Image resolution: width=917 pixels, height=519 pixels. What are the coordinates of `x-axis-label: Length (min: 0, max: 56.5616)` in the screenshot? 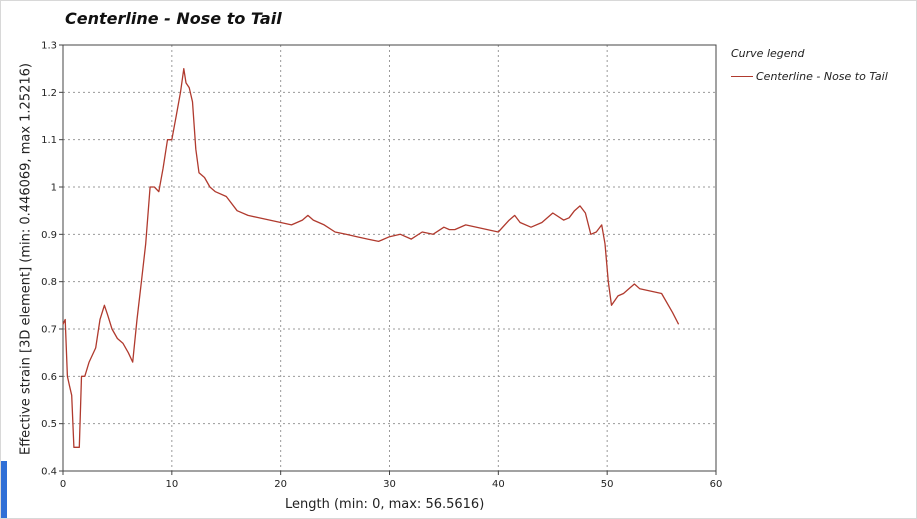 It's located at (385, 504).